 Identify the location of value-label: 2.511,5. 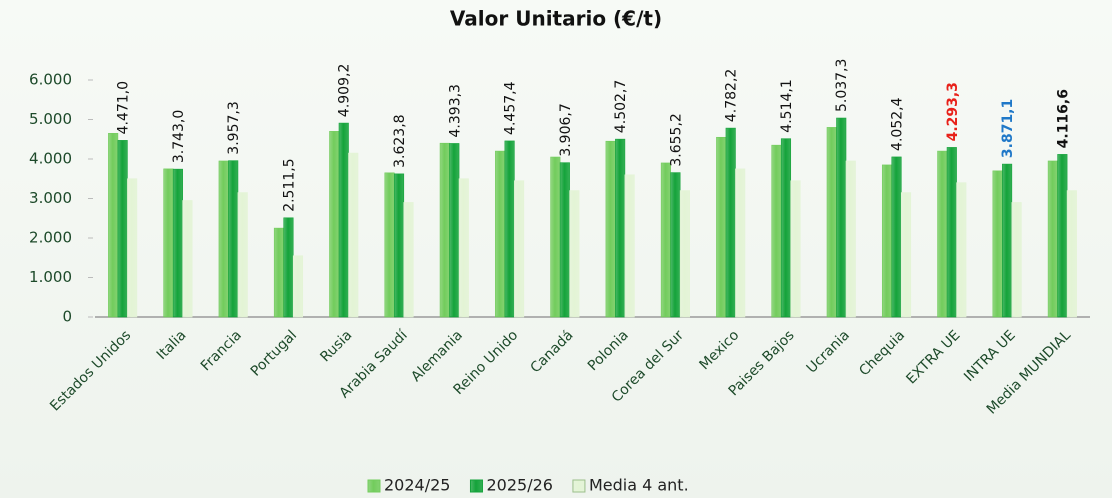
(289, 184).